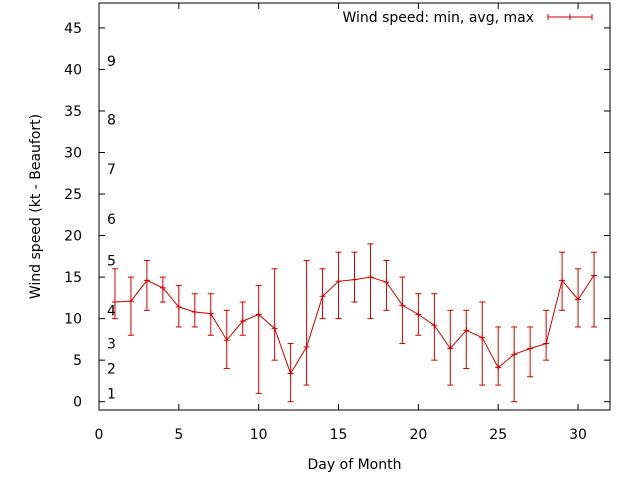 The width and height of the screenshot is (640, 480). What do you see at coordinates (73, 70) in the screenshot?
I see `y-tick-label: 40` at bounding box center [73, 70].